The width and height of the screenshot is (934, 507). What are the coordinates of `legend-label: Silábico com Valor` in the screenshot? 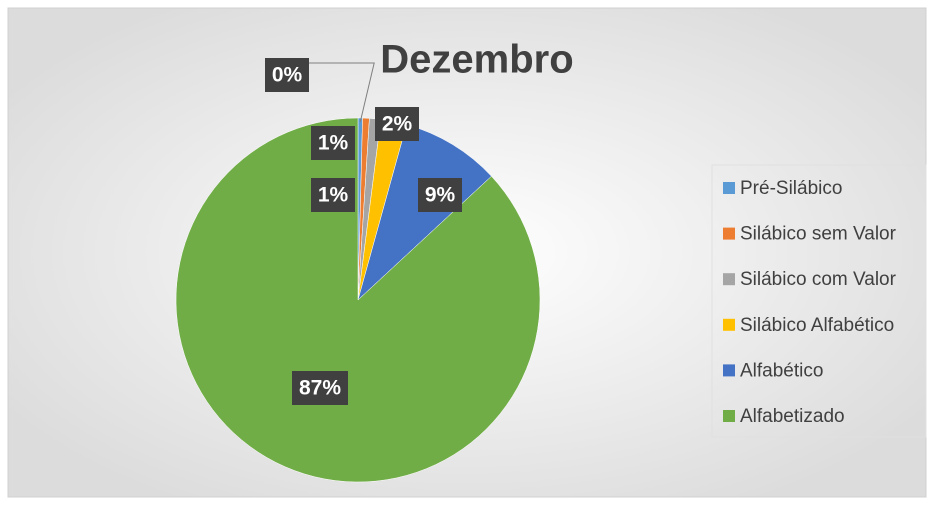 It's located at (818, 279).